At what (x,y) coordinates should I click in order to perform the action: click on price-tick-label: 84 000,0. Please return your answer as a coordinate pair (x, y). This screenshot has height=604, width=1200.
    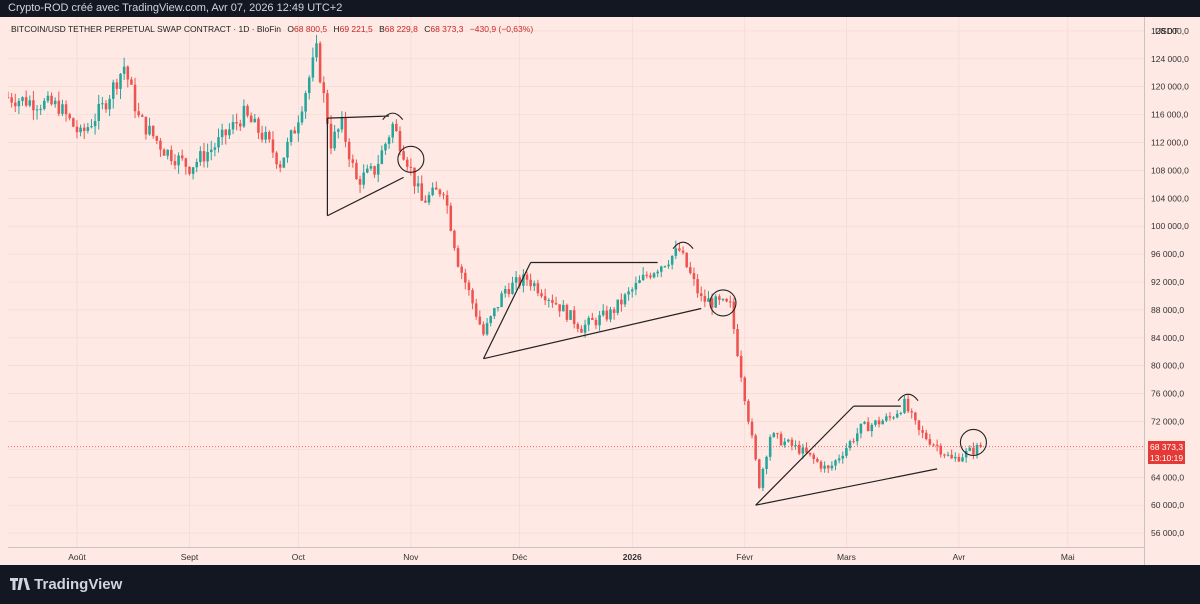
    Looking at the image, I should click on (1167, 338).